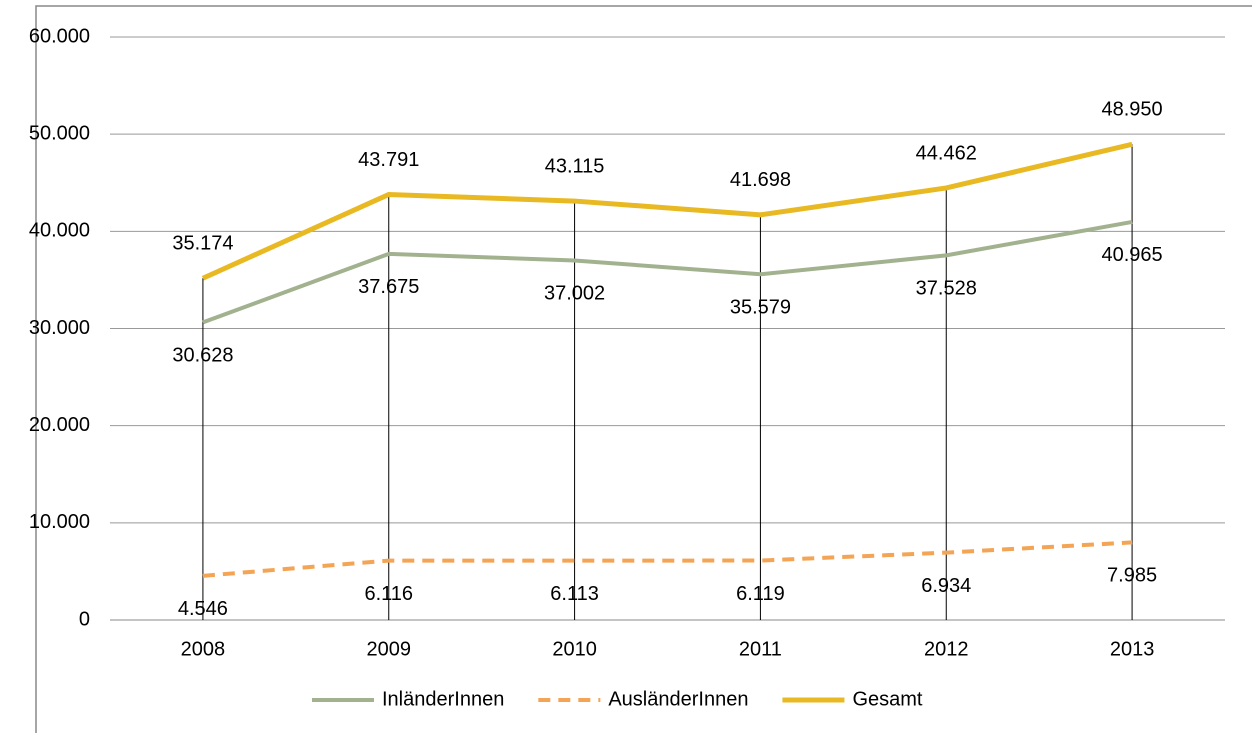 The height and width of the screenshot is (733, 1252). Describe the element at coordinates (203, 649) in the screenshot. I see `x-tick-label: 2008` at that location.